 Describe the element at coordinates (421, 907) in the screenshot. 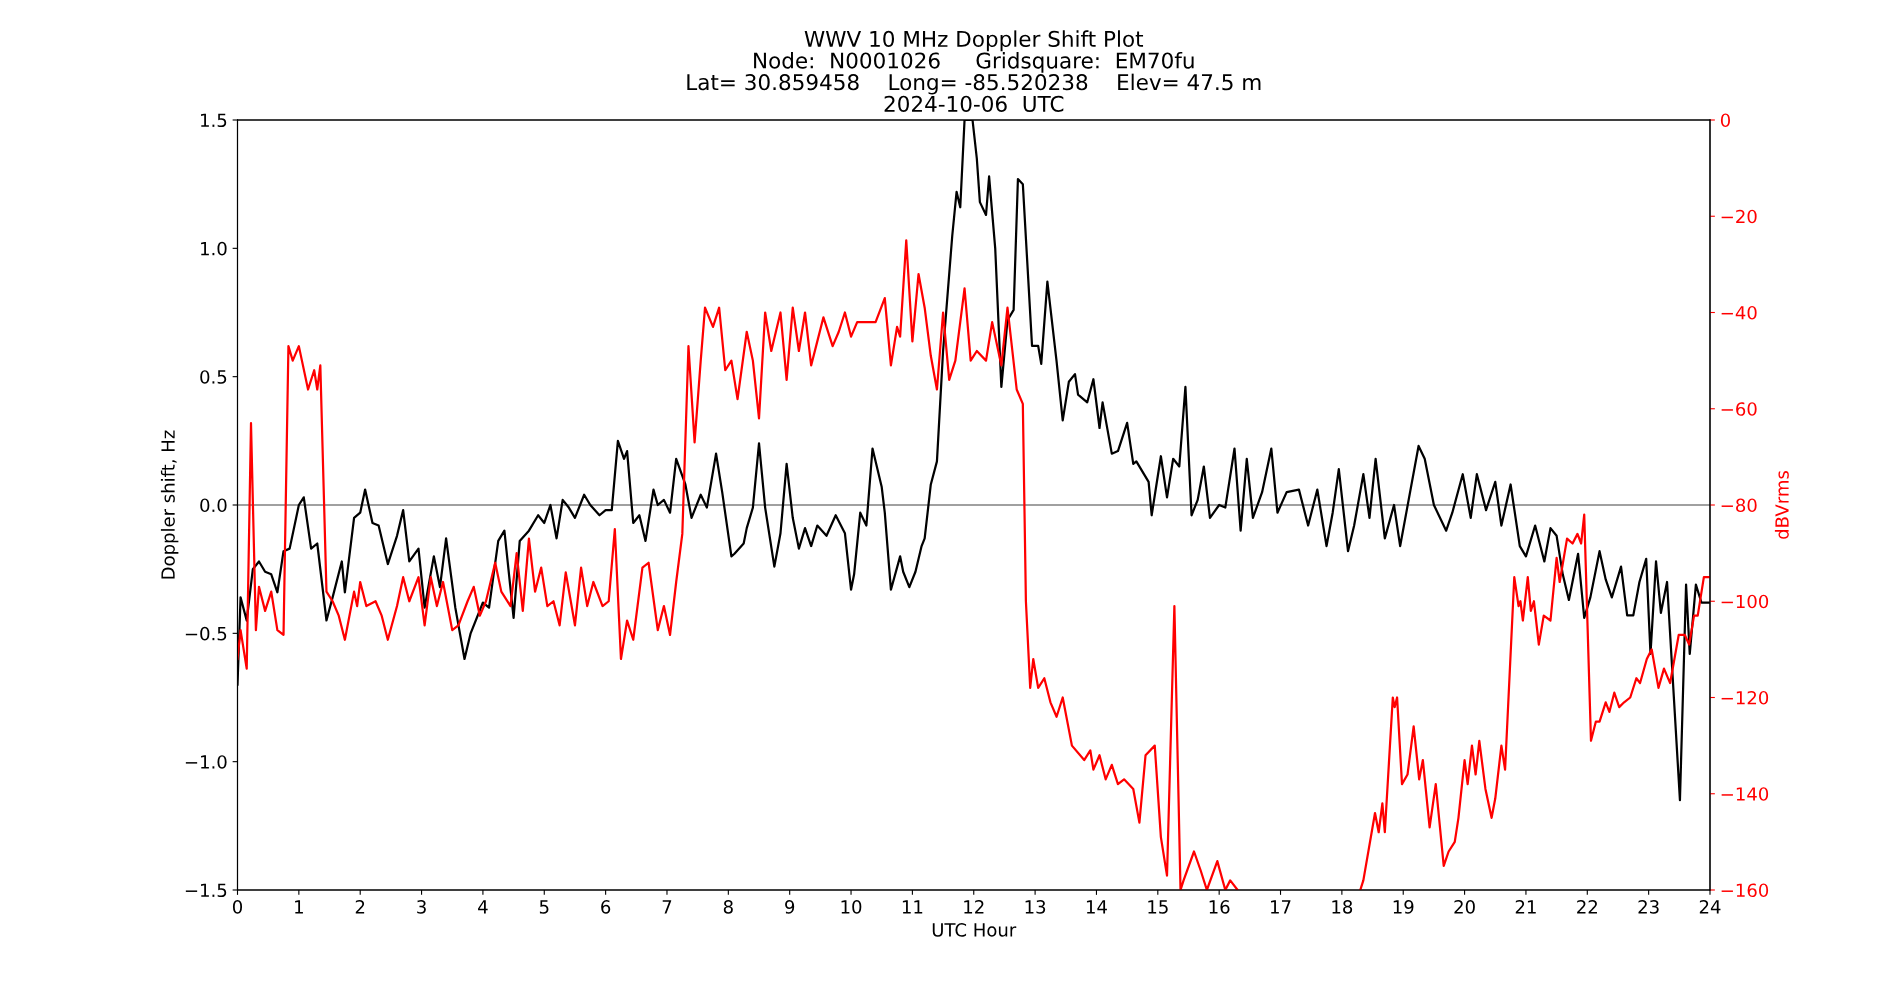

I see `x-tick-label: 3` at that location.